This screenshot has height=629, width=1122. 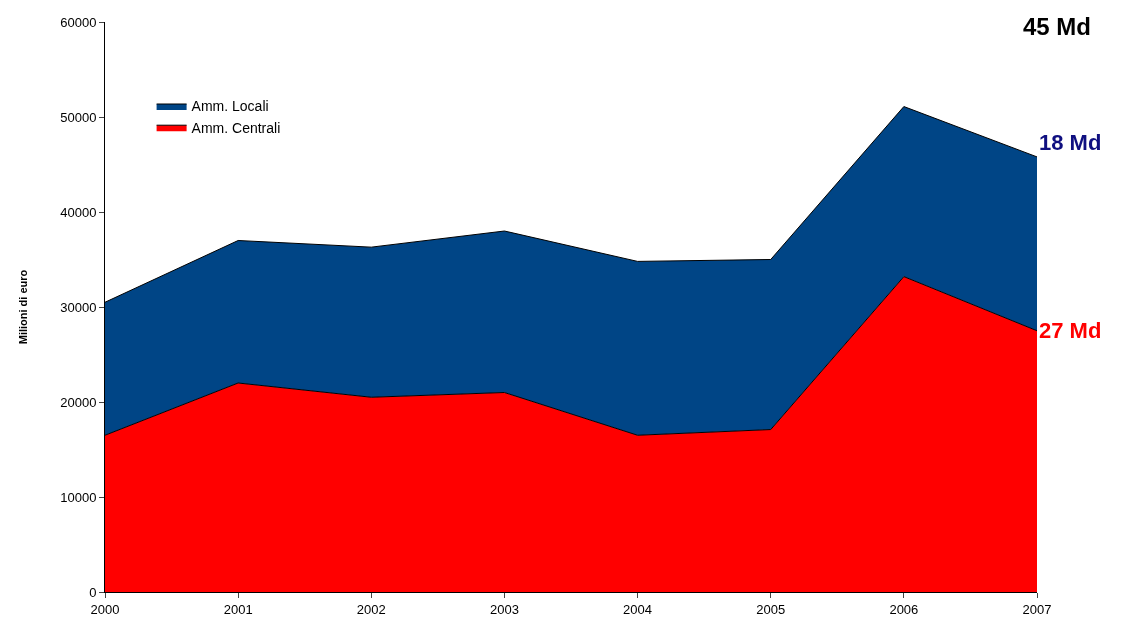 I want to click on y-tick-label: 0, so click(x=93, y=592).